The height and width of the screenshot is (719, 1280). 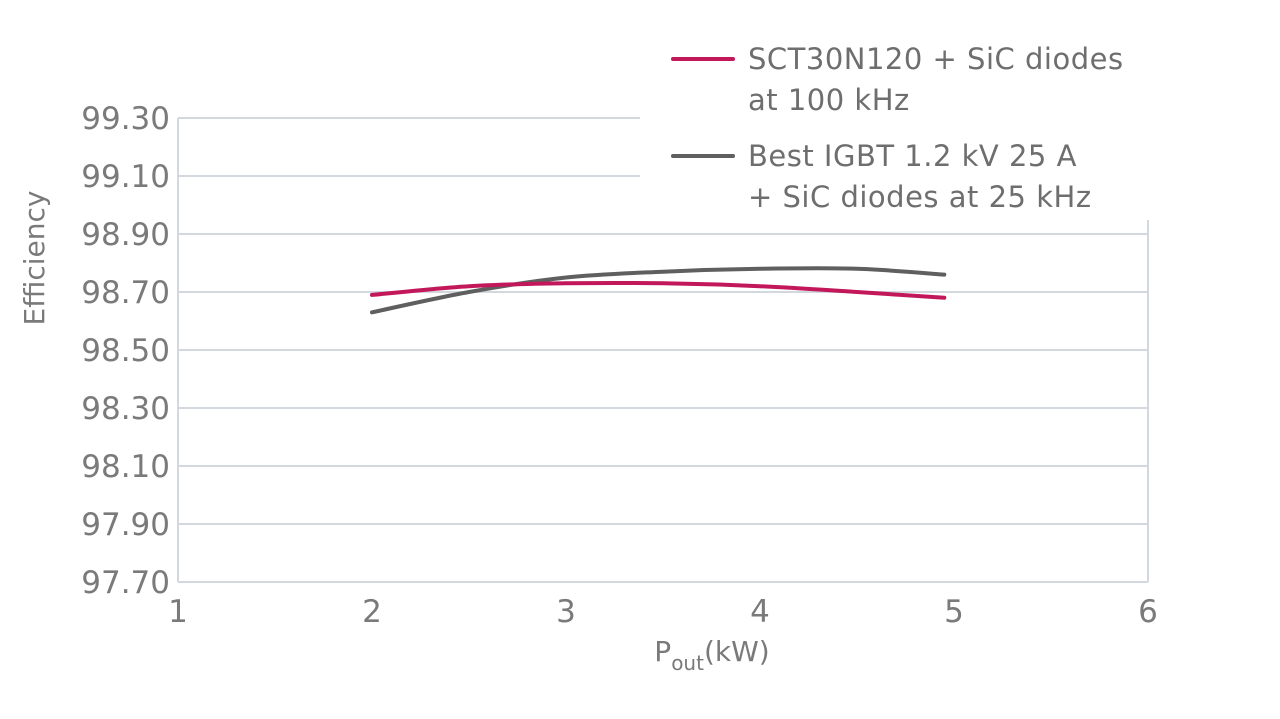 What do you see at coordinates (125, 525) in the screenshot?
I see `y-tick-label: 97.90` at bounding box center [125, 525].